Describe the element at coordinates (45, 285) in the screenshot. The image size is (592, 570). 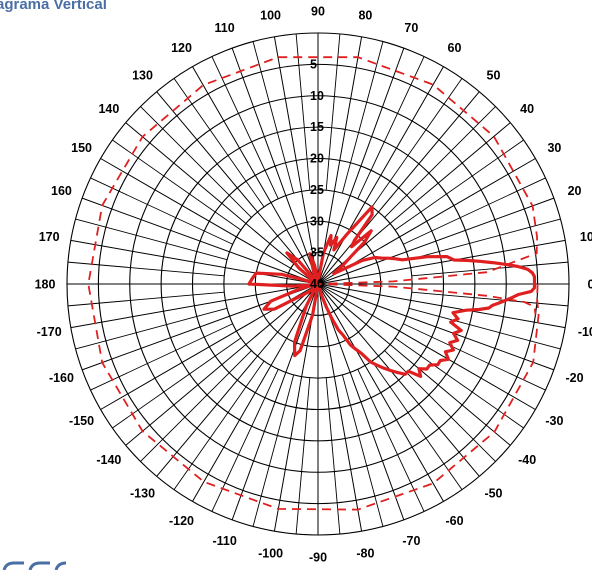
I see `angle-tick-label: 180` at that location.